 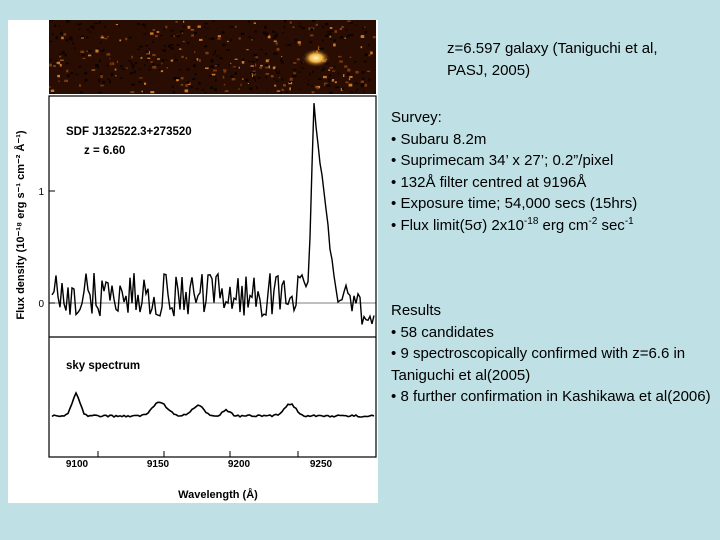 I want to click on emission-blob, so click(x=316, y=58).